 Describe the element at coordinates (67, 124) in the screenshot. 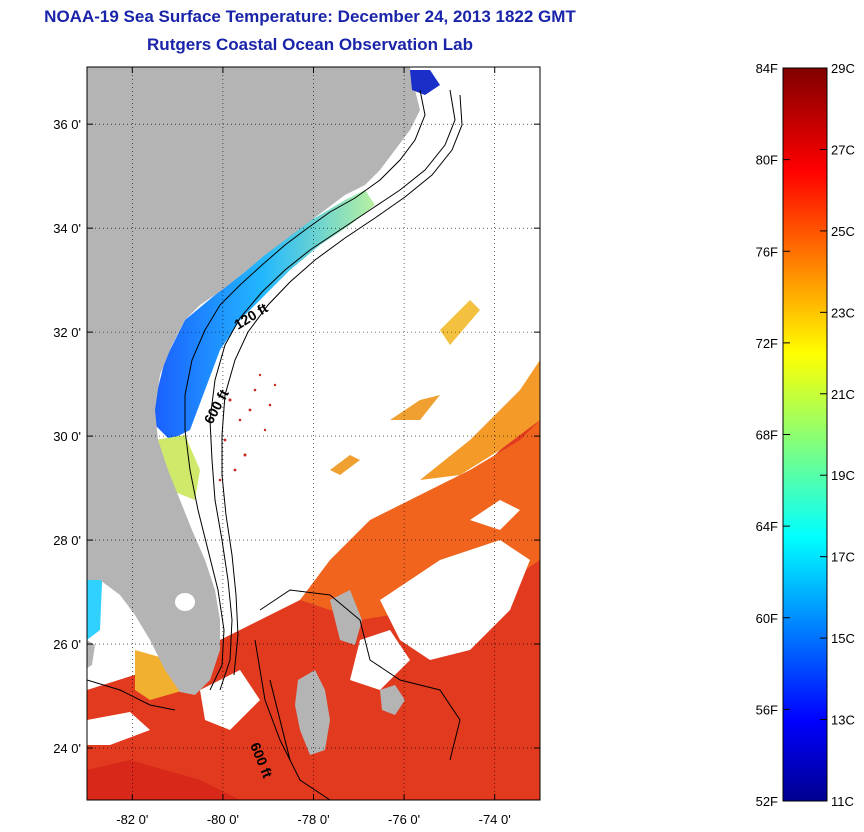

I see `lat-tick-label: 36 0'` at that location.